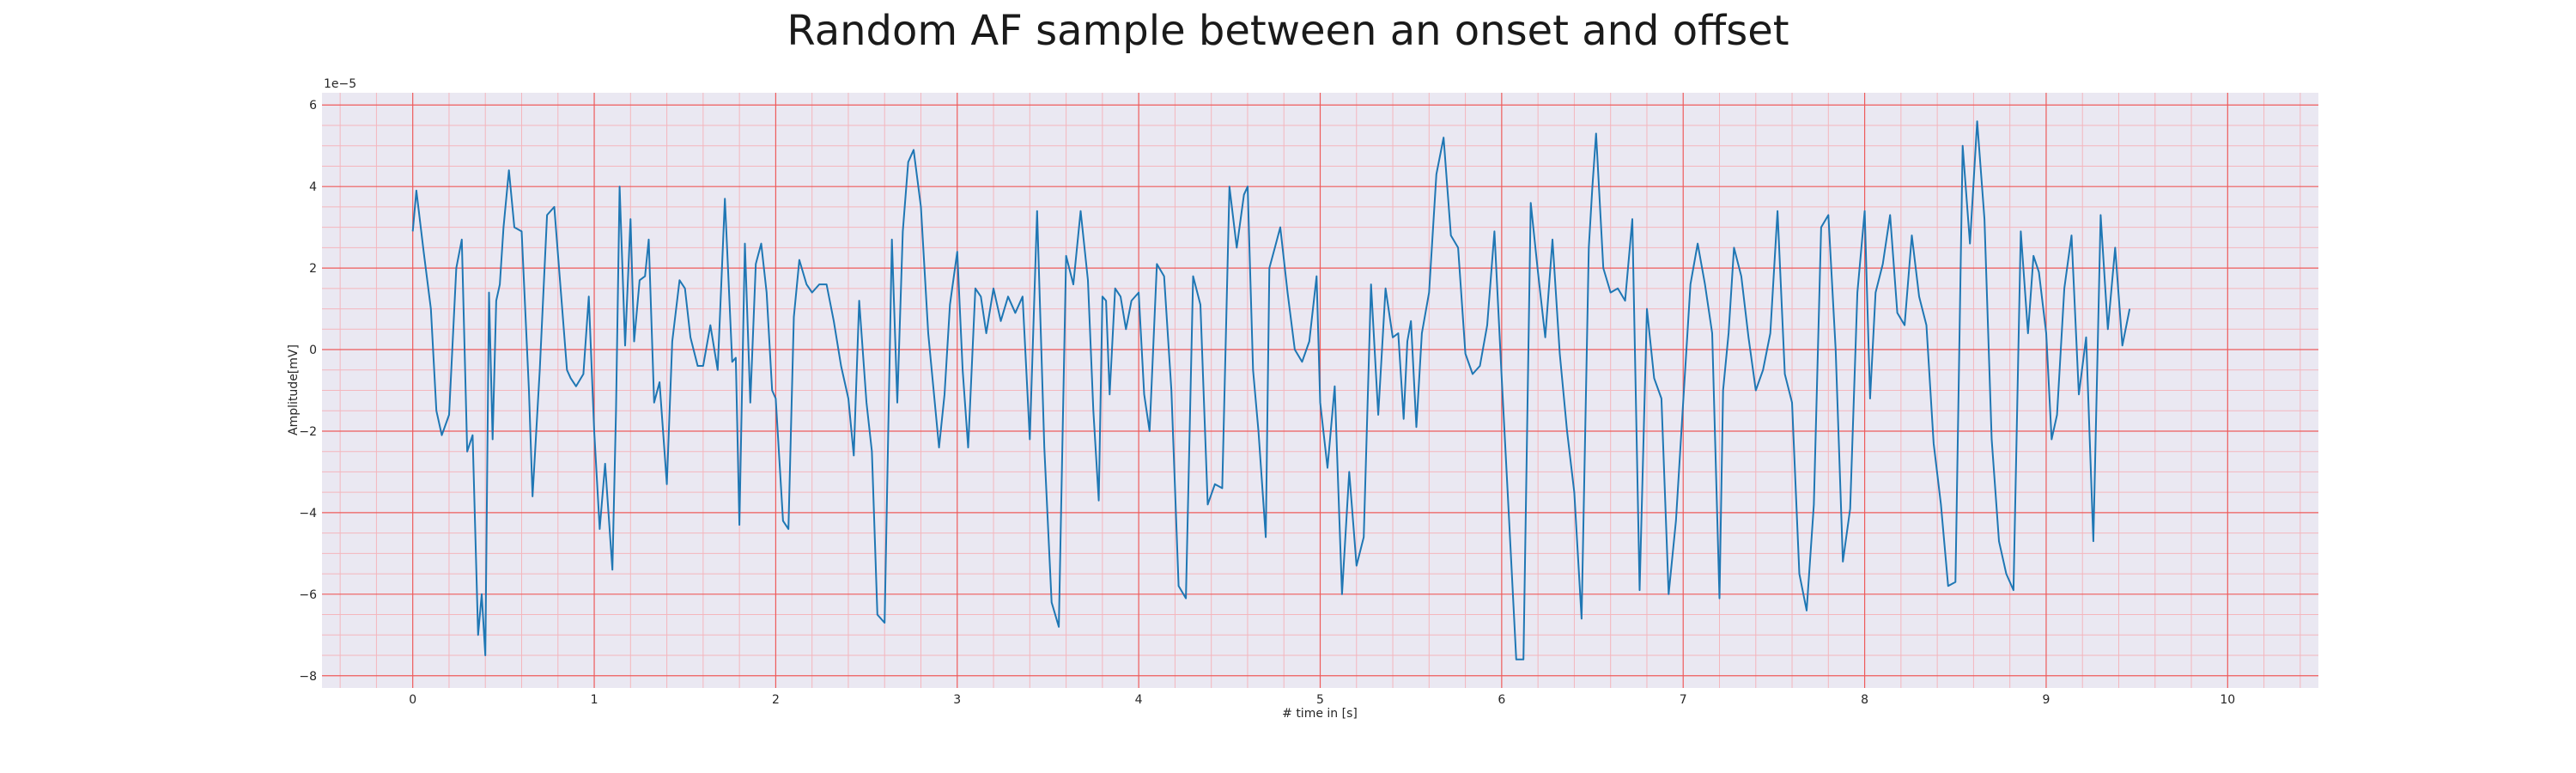  Describe the element at coordinates (1320, 714) in the screenshot. I see `x-axis-label: # time in [s]` at that location.